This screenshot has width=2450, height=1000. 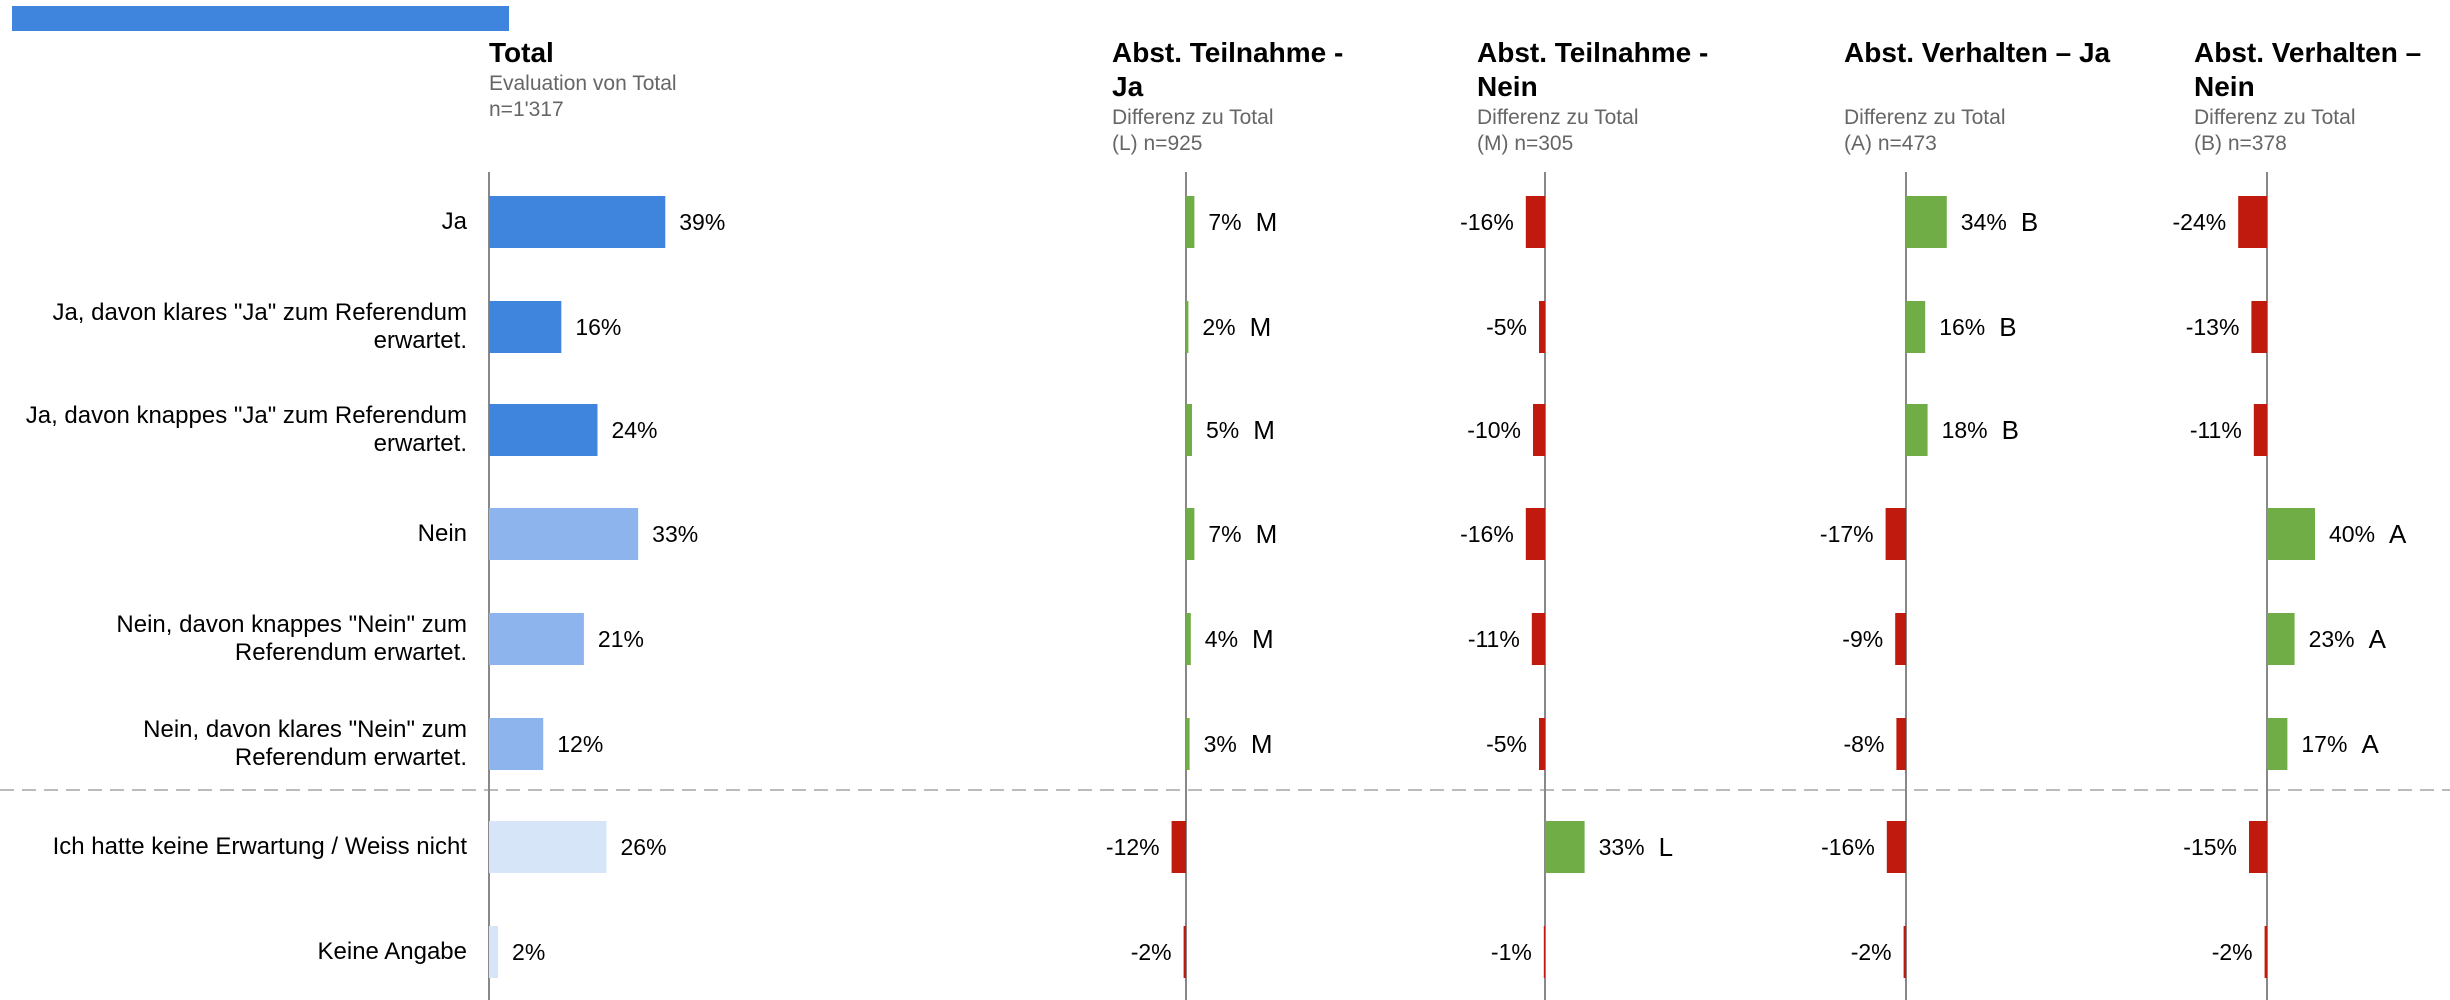 I want to click on value-group: -8%, so click(x=1864, y=744).